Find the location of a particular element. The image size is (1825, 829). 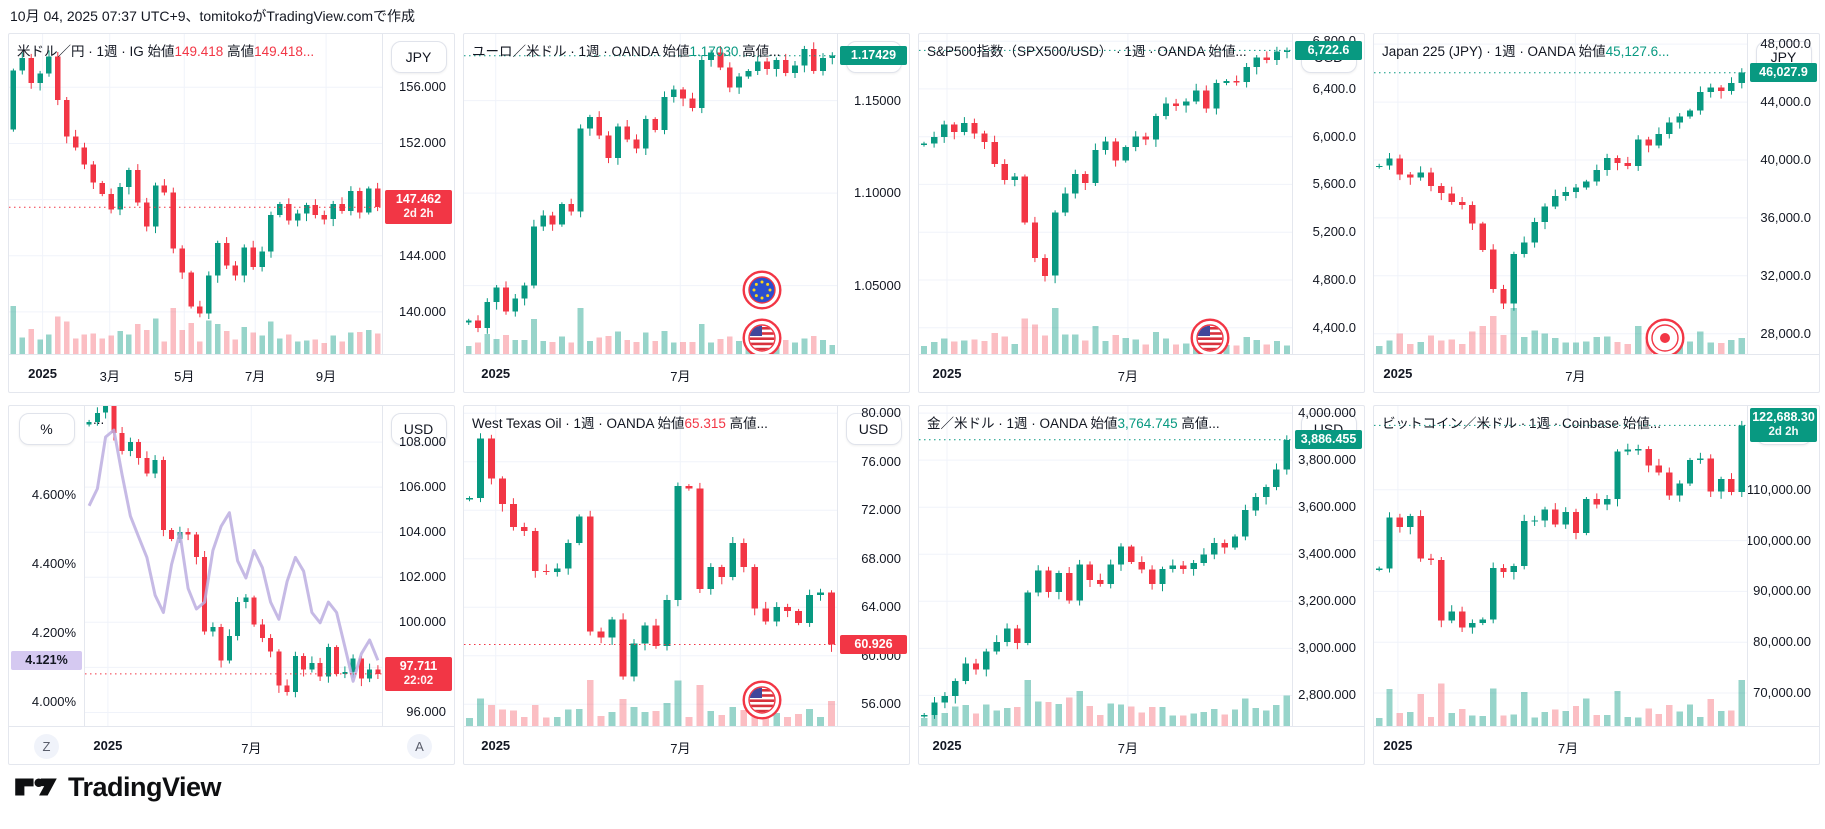

last-price-badge: 60.926 is located at coordinates (873, 644).